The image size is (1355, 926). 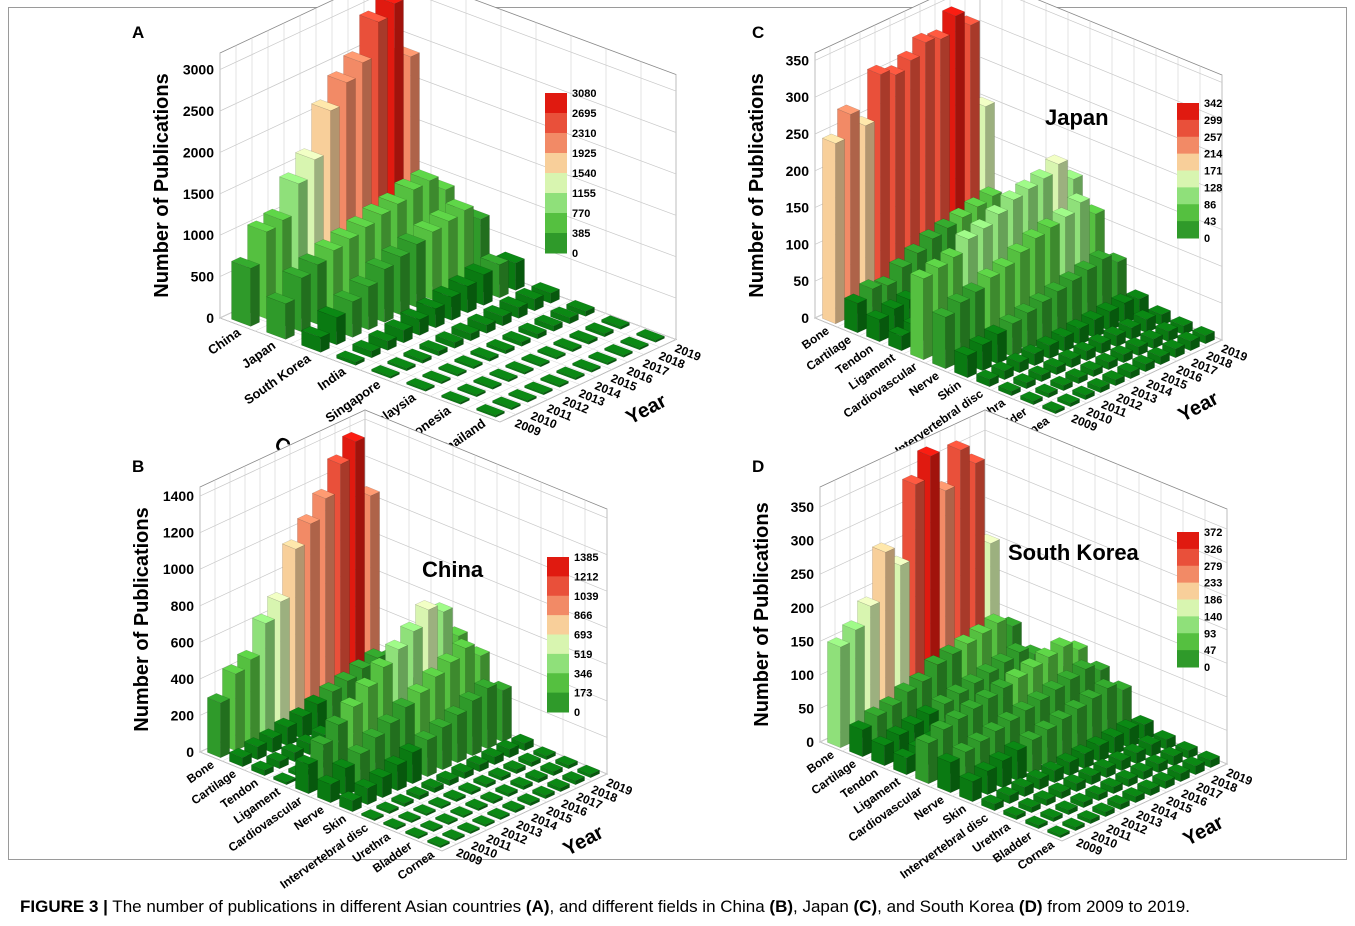 What do you see at coordinates (634, 343) in the screenshot?
I see `bar-a-7-2018` at bounding box center [634, 343].